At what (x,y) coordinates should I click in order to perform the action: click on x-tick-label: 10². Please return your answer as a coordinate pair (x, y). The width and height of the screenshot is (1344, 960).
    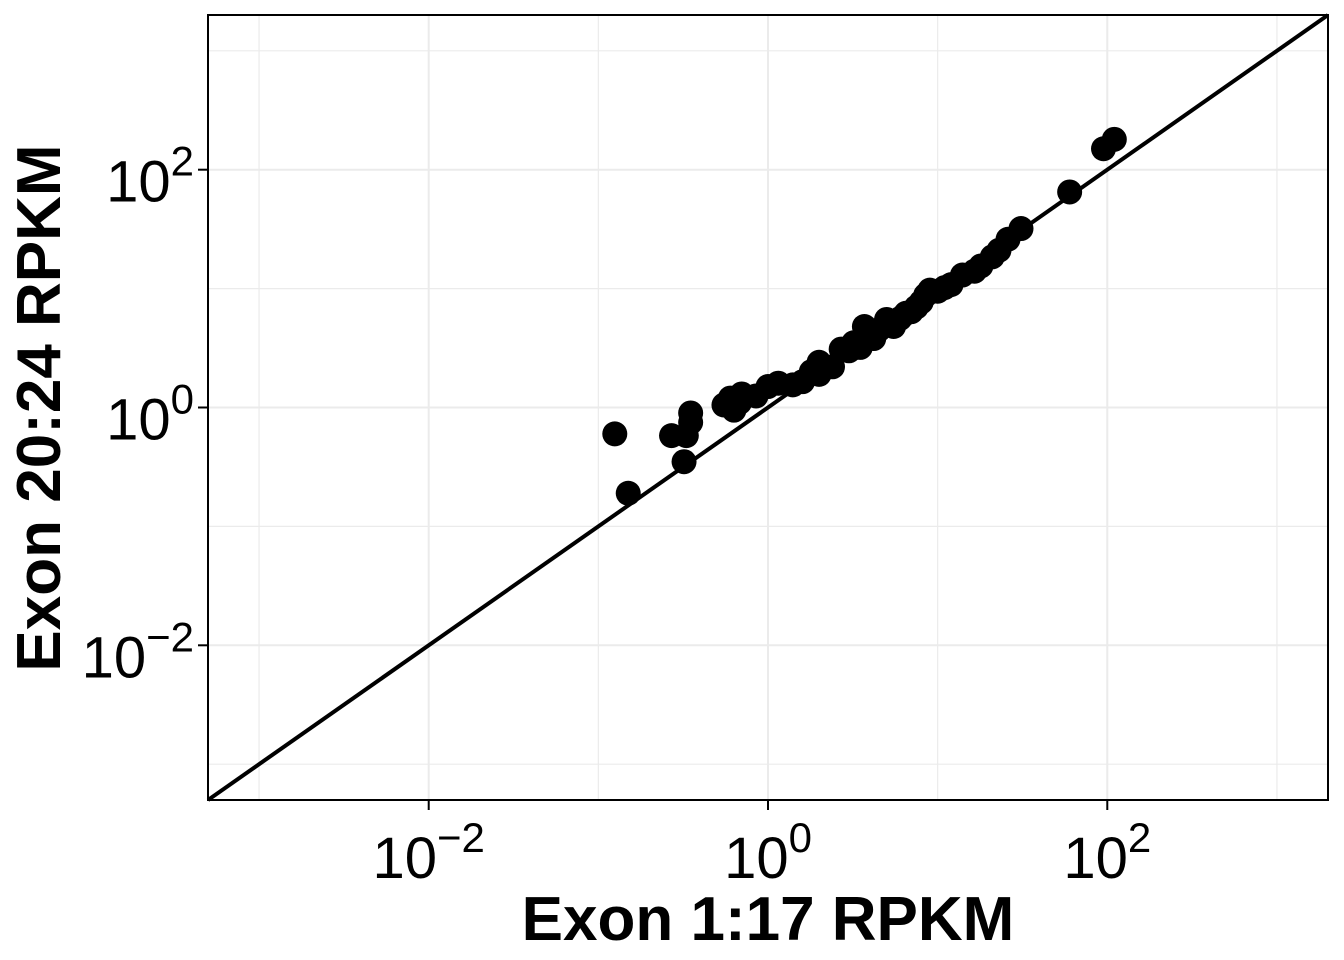
    Looking at the image, I should click on (1107, 852).